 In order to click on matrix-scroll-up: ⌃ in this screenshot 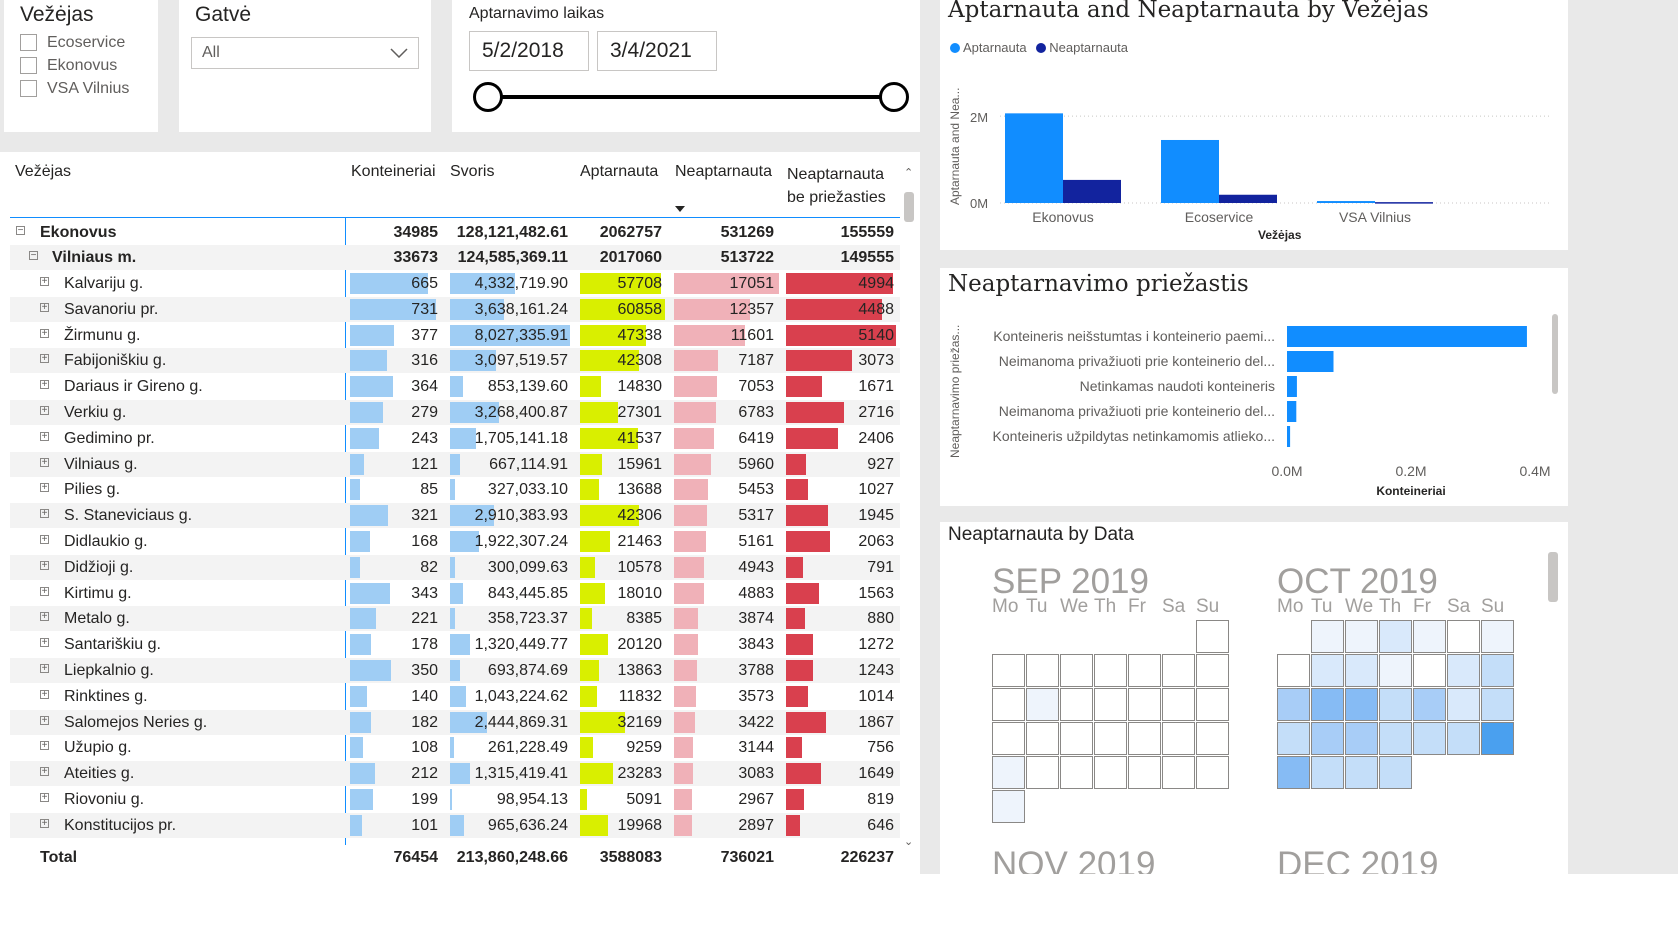, I will do `click(909, 173)`.